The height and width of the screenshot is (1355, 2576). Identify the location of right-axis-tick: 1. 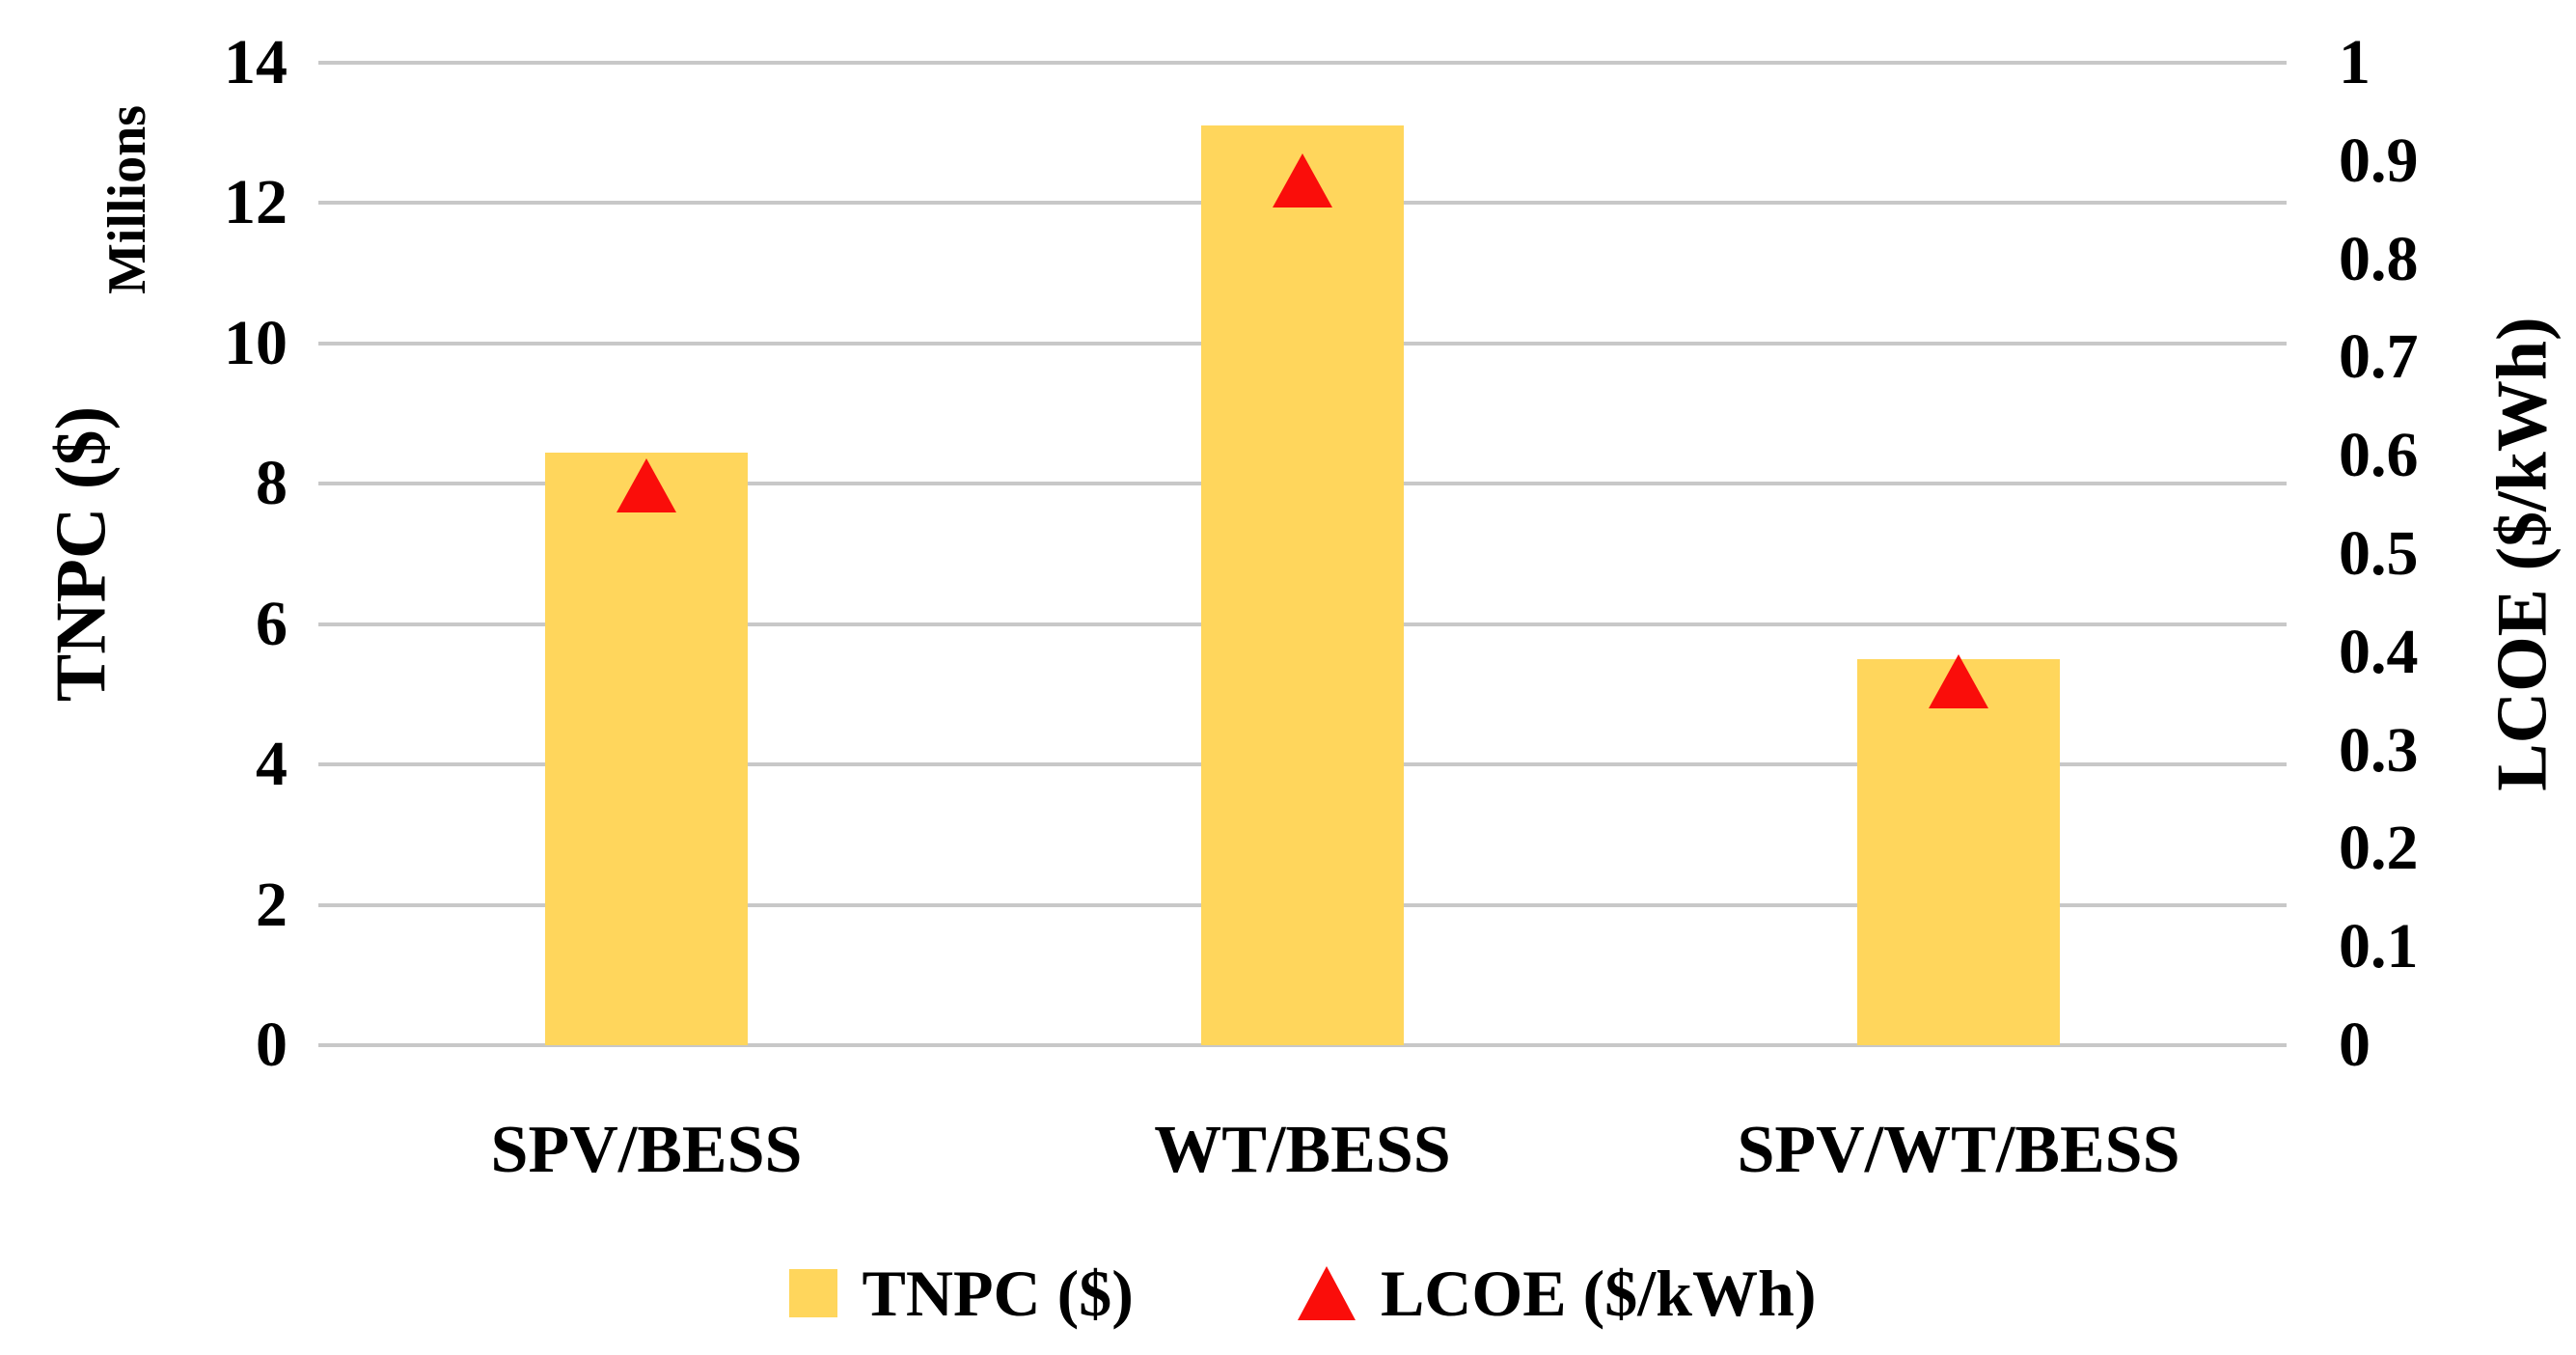
(2354, 62).